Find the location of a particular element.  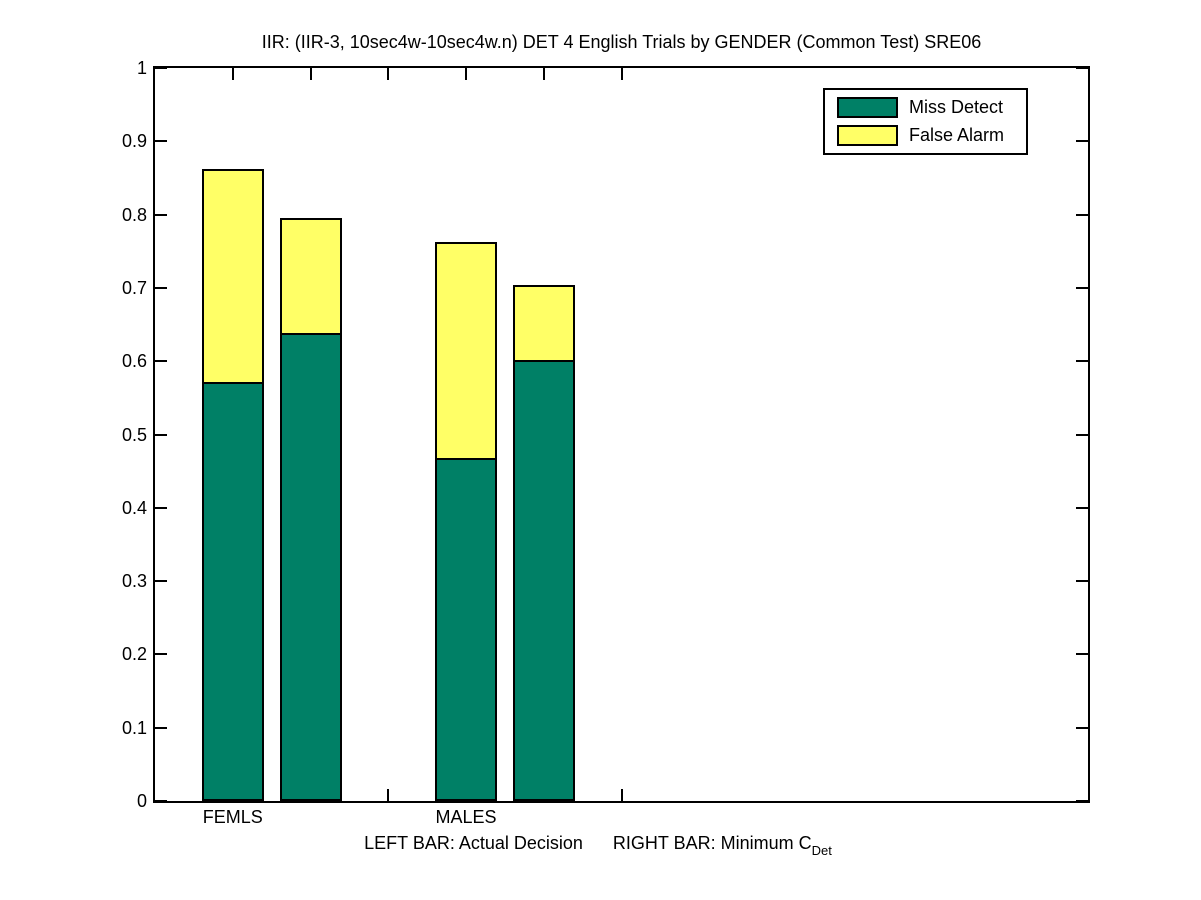

legend-item-false-alarm: False Alarm is located at coordinates (931, 135).